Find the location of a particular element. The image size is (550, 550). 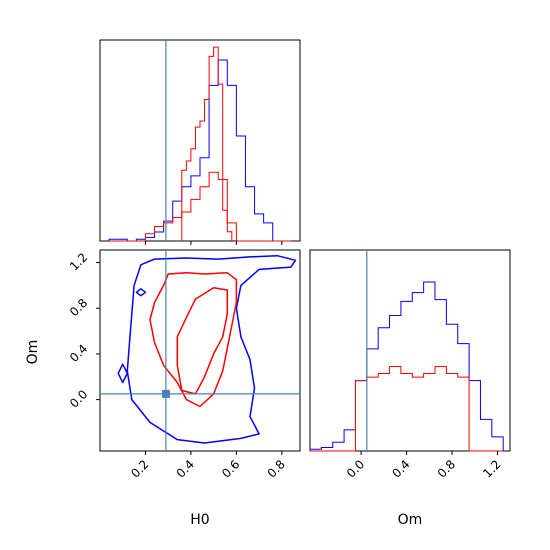

contour-series is located at coordinates (207, 349).